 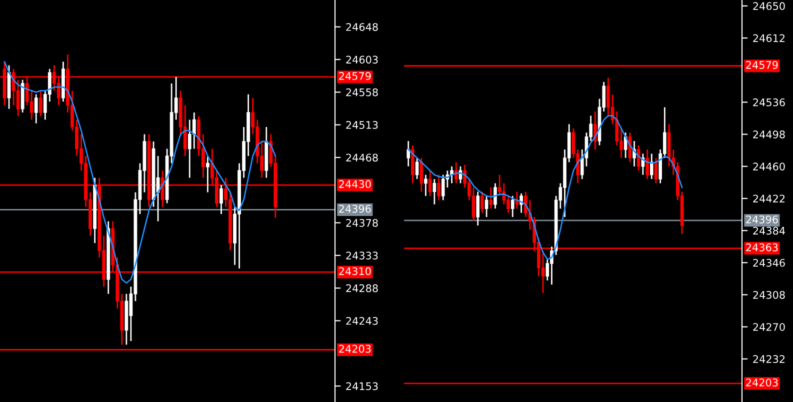 What do you see at coordinates (769, 294) in the screenshot?
I see `y-tick-label: 24308` at bounding box center [769, 294].